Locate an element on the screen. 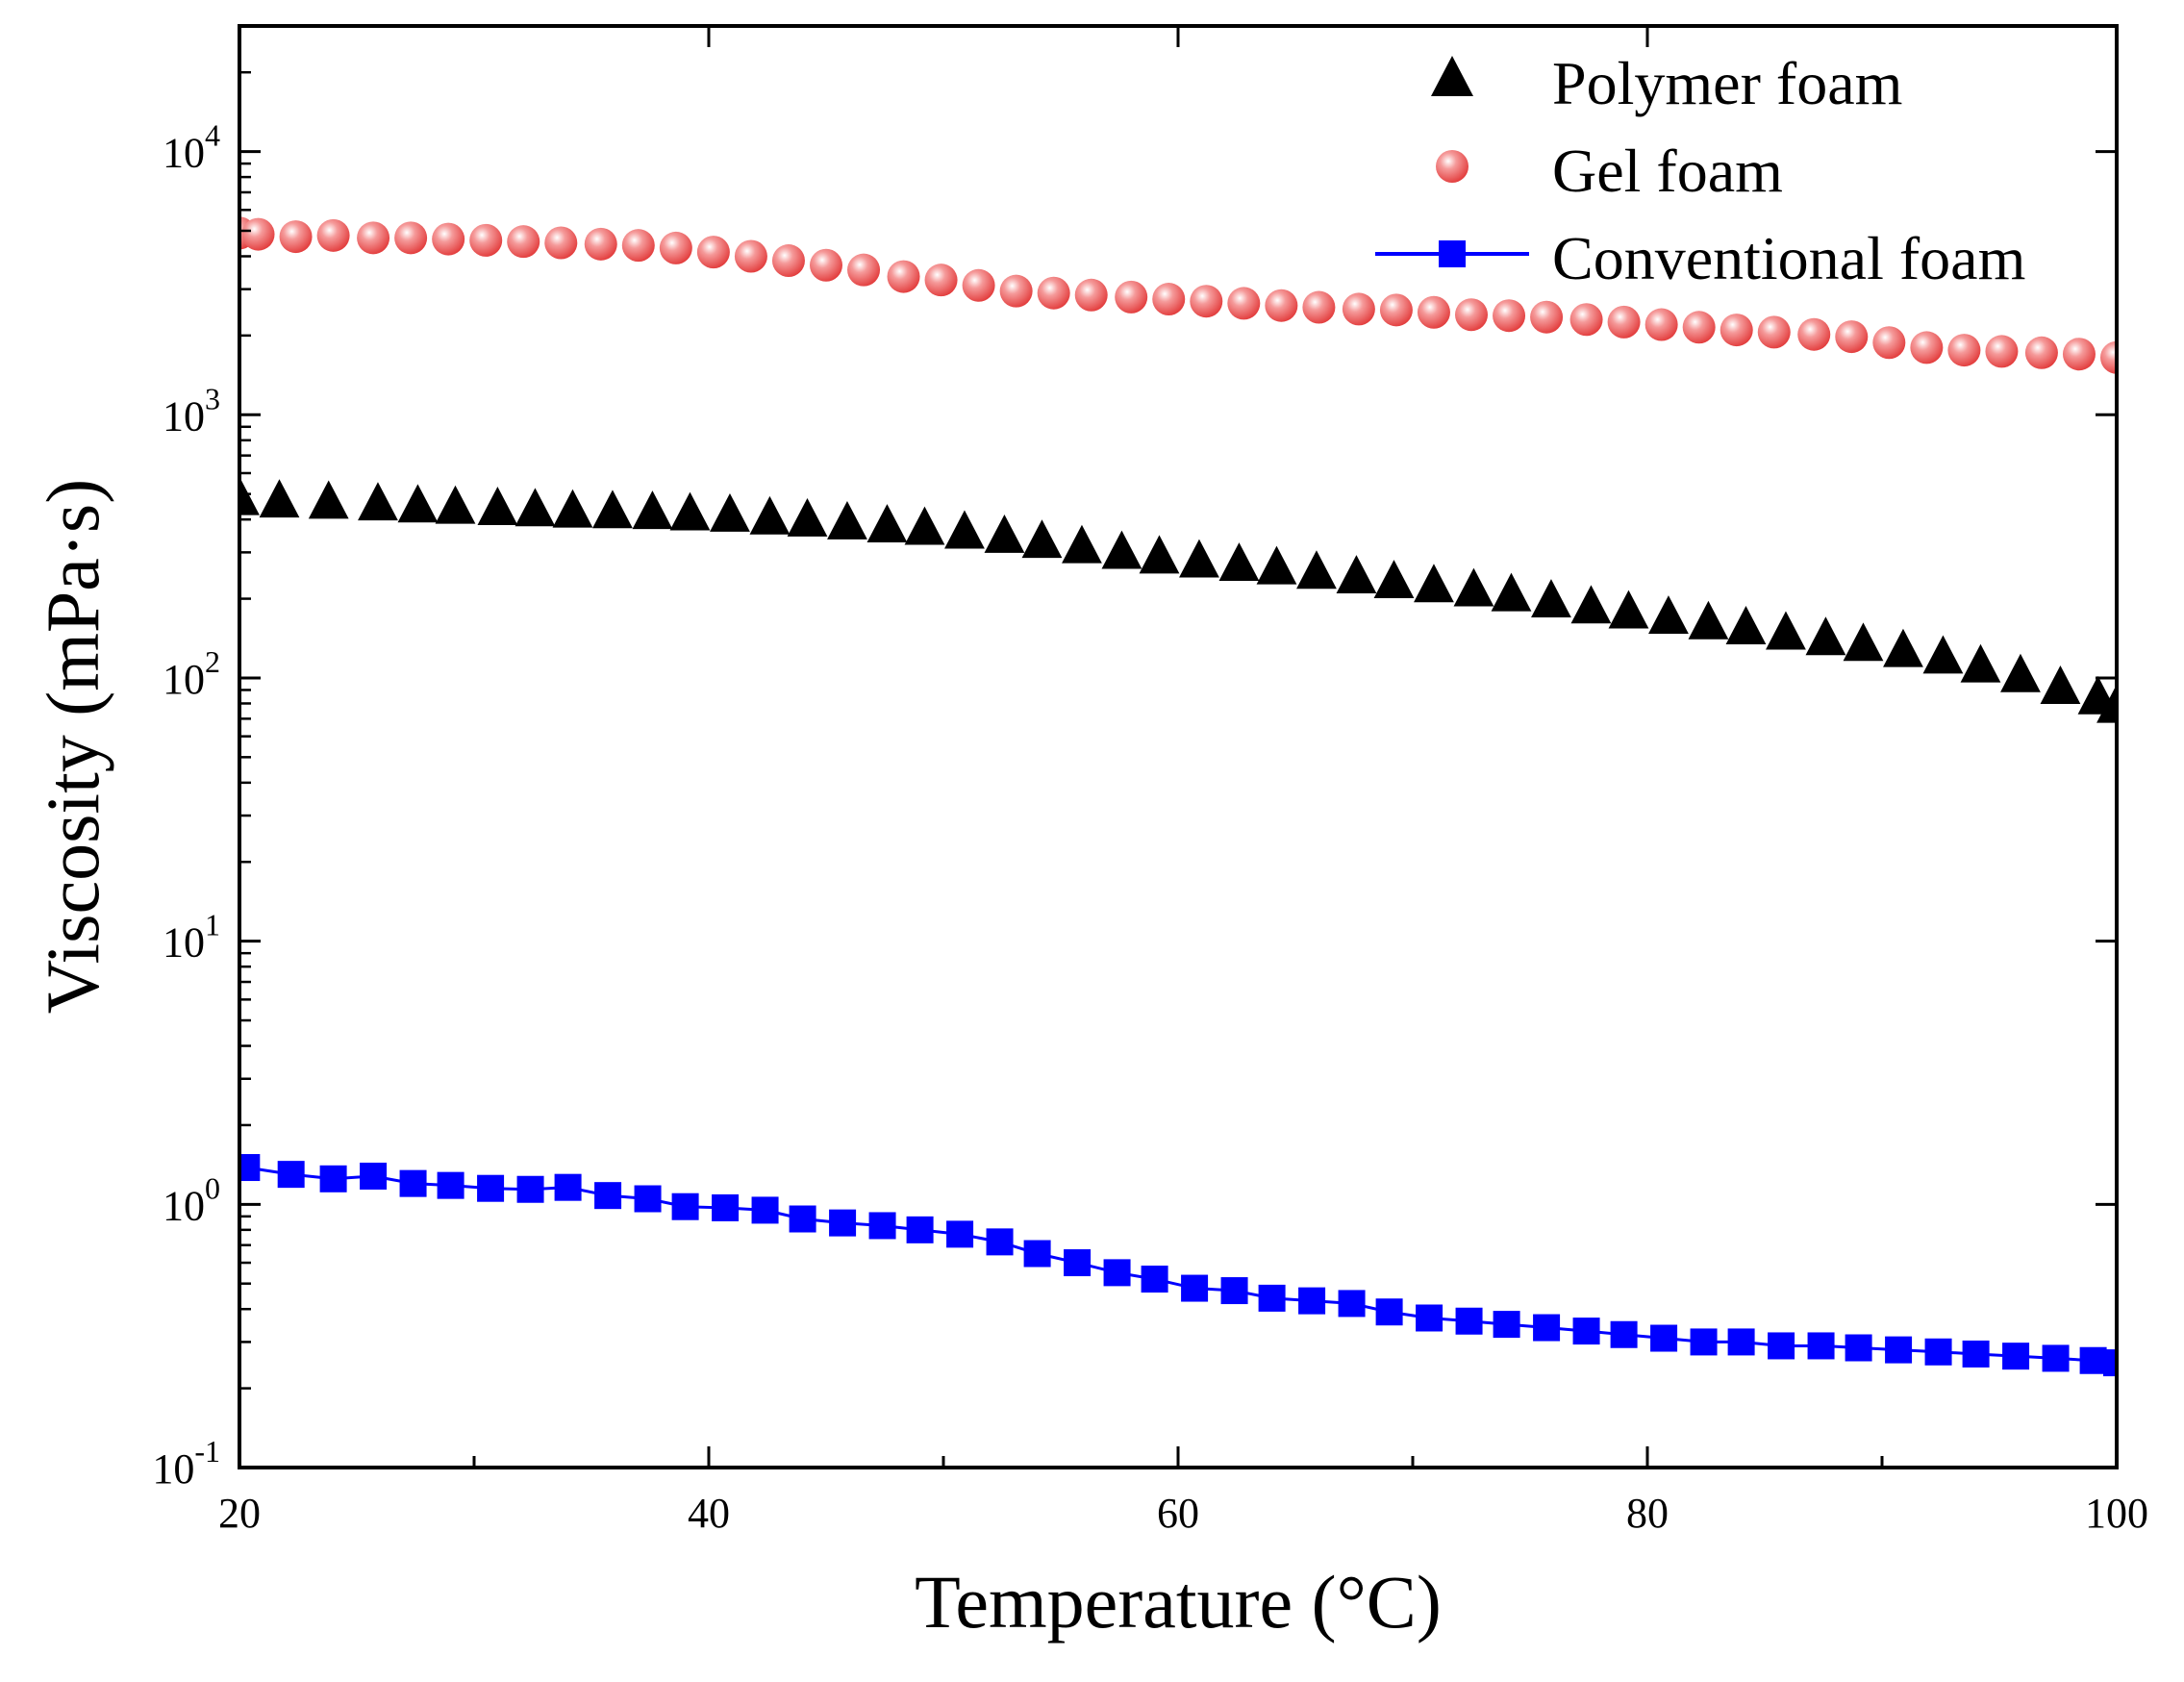  y-tick-label: 10² is located at coordinates (191, 673).